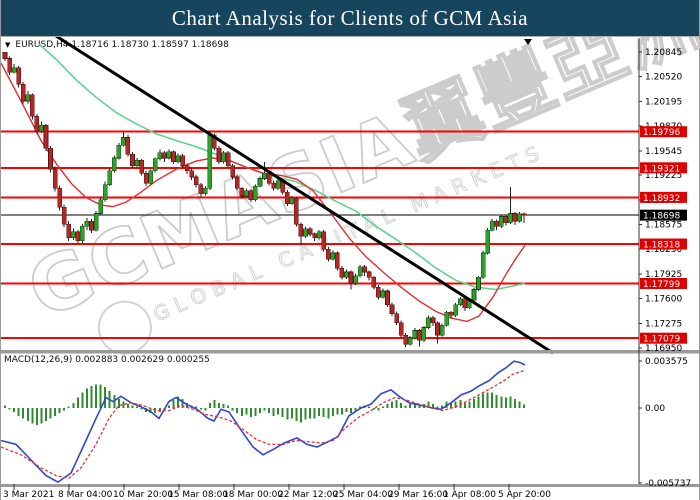 Image resolution: width=700 pixels, height=500 pixels. What do you see at coordinates (85, 495) in the screenshot?
I see `time-axis-label: 8 Mar 04:00` at bounding box center [85, 495].